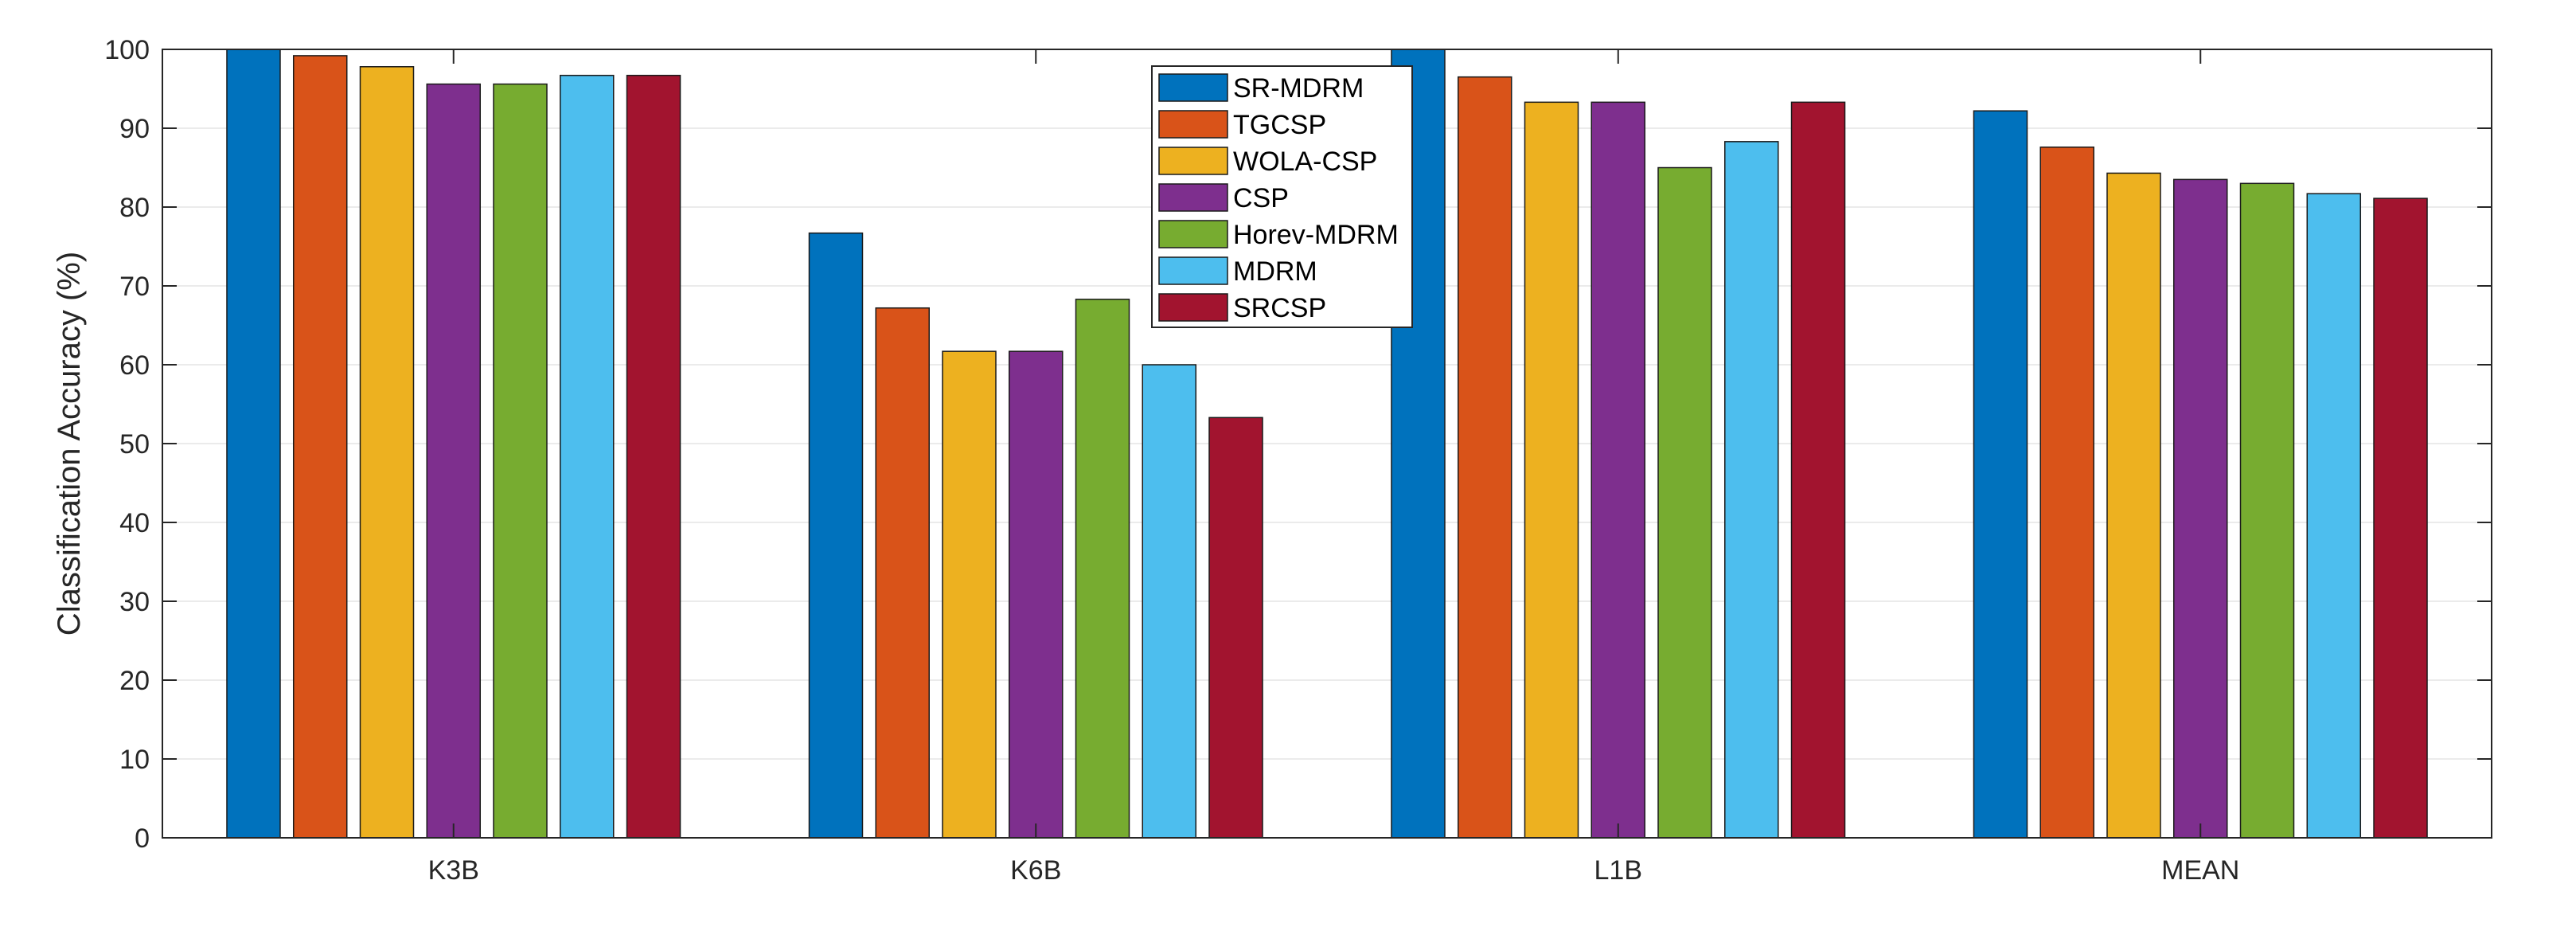  Describe the element at coordinates (134, 287) in the screenshot. I see `y-tick-label: 70` at that location.